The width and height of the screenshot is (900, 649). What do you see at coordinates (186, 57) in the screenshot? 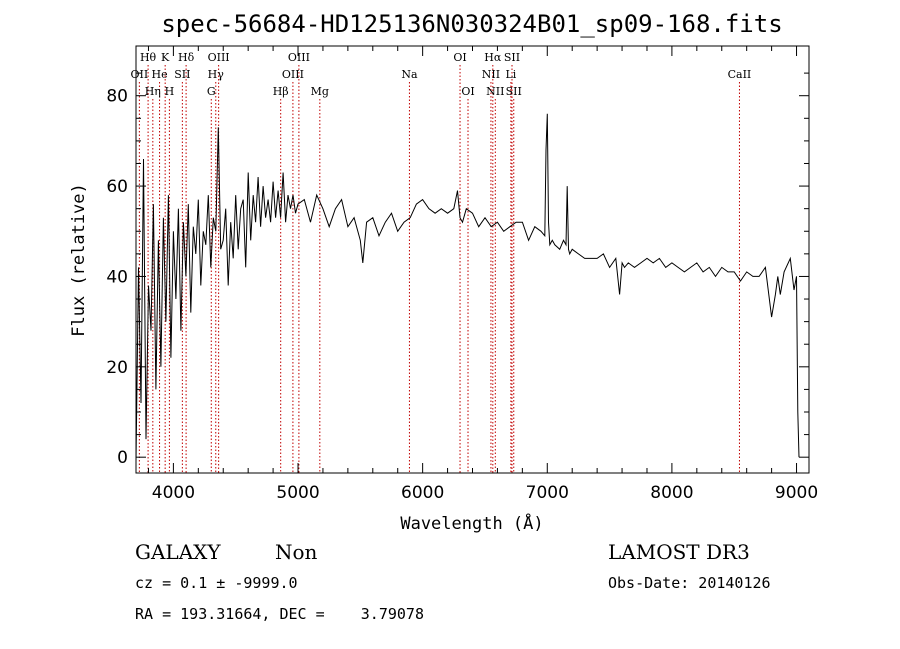
I see `emission-line-label: Hδ` at bounding box center [186, 57].